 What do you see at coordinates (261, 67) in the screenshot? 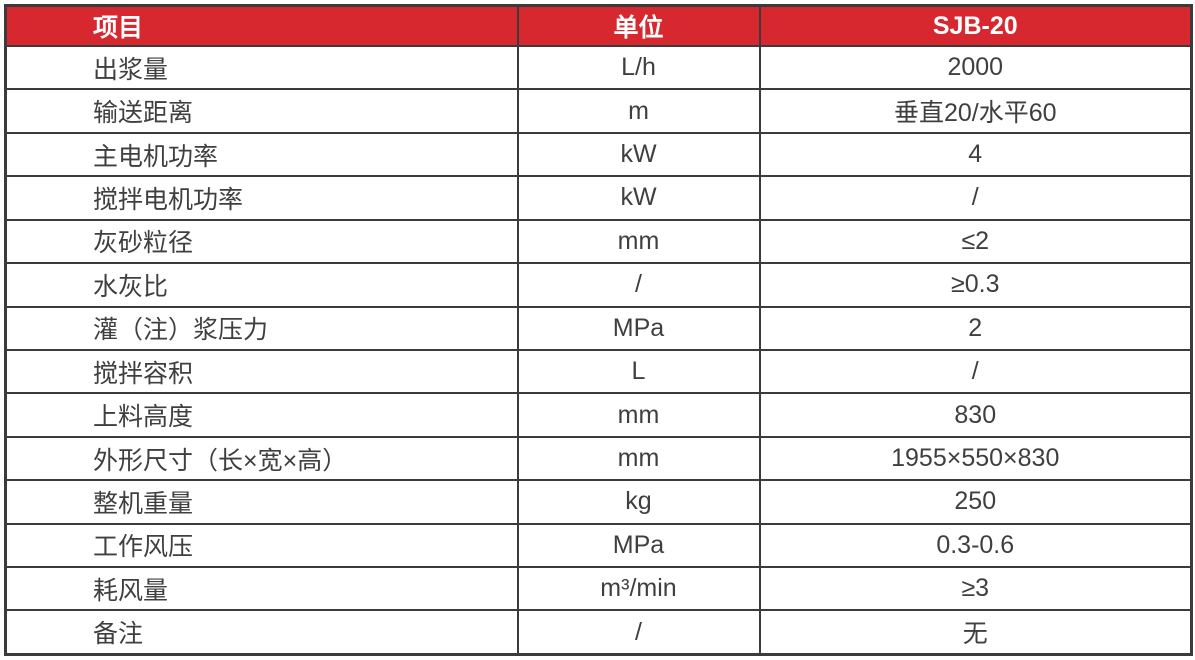
I see `item-cell: 出浆量` at bounding box center [261, 67].